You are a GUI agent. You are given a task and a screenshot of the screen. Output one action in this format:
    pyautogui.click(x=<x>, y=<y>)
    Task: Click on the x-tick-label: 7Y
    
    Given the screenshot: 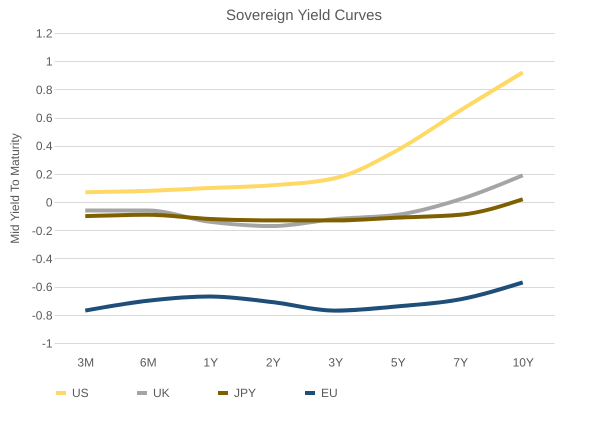 What is the action you would take?
    pyautogui.click(x=460, y=363)
    